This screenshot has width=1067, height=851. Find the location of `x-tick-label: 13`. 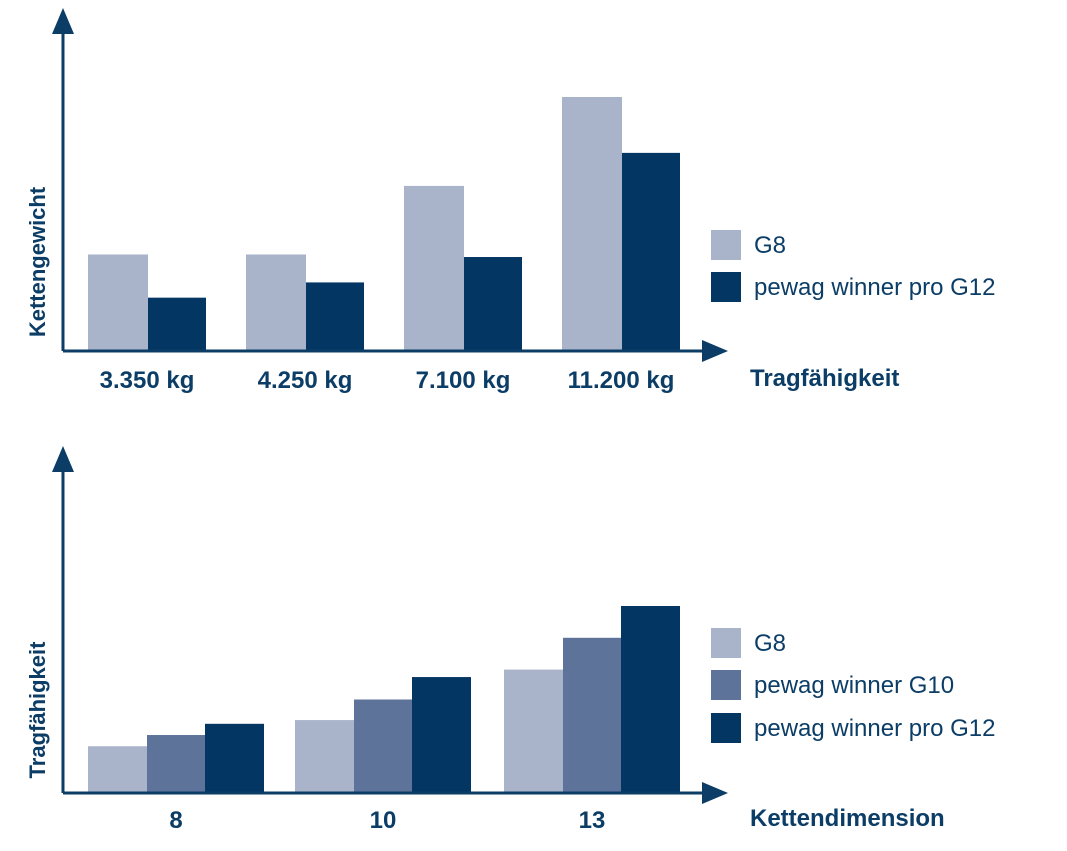

x-tick-label: 13 is located at coordinates (592, 820).